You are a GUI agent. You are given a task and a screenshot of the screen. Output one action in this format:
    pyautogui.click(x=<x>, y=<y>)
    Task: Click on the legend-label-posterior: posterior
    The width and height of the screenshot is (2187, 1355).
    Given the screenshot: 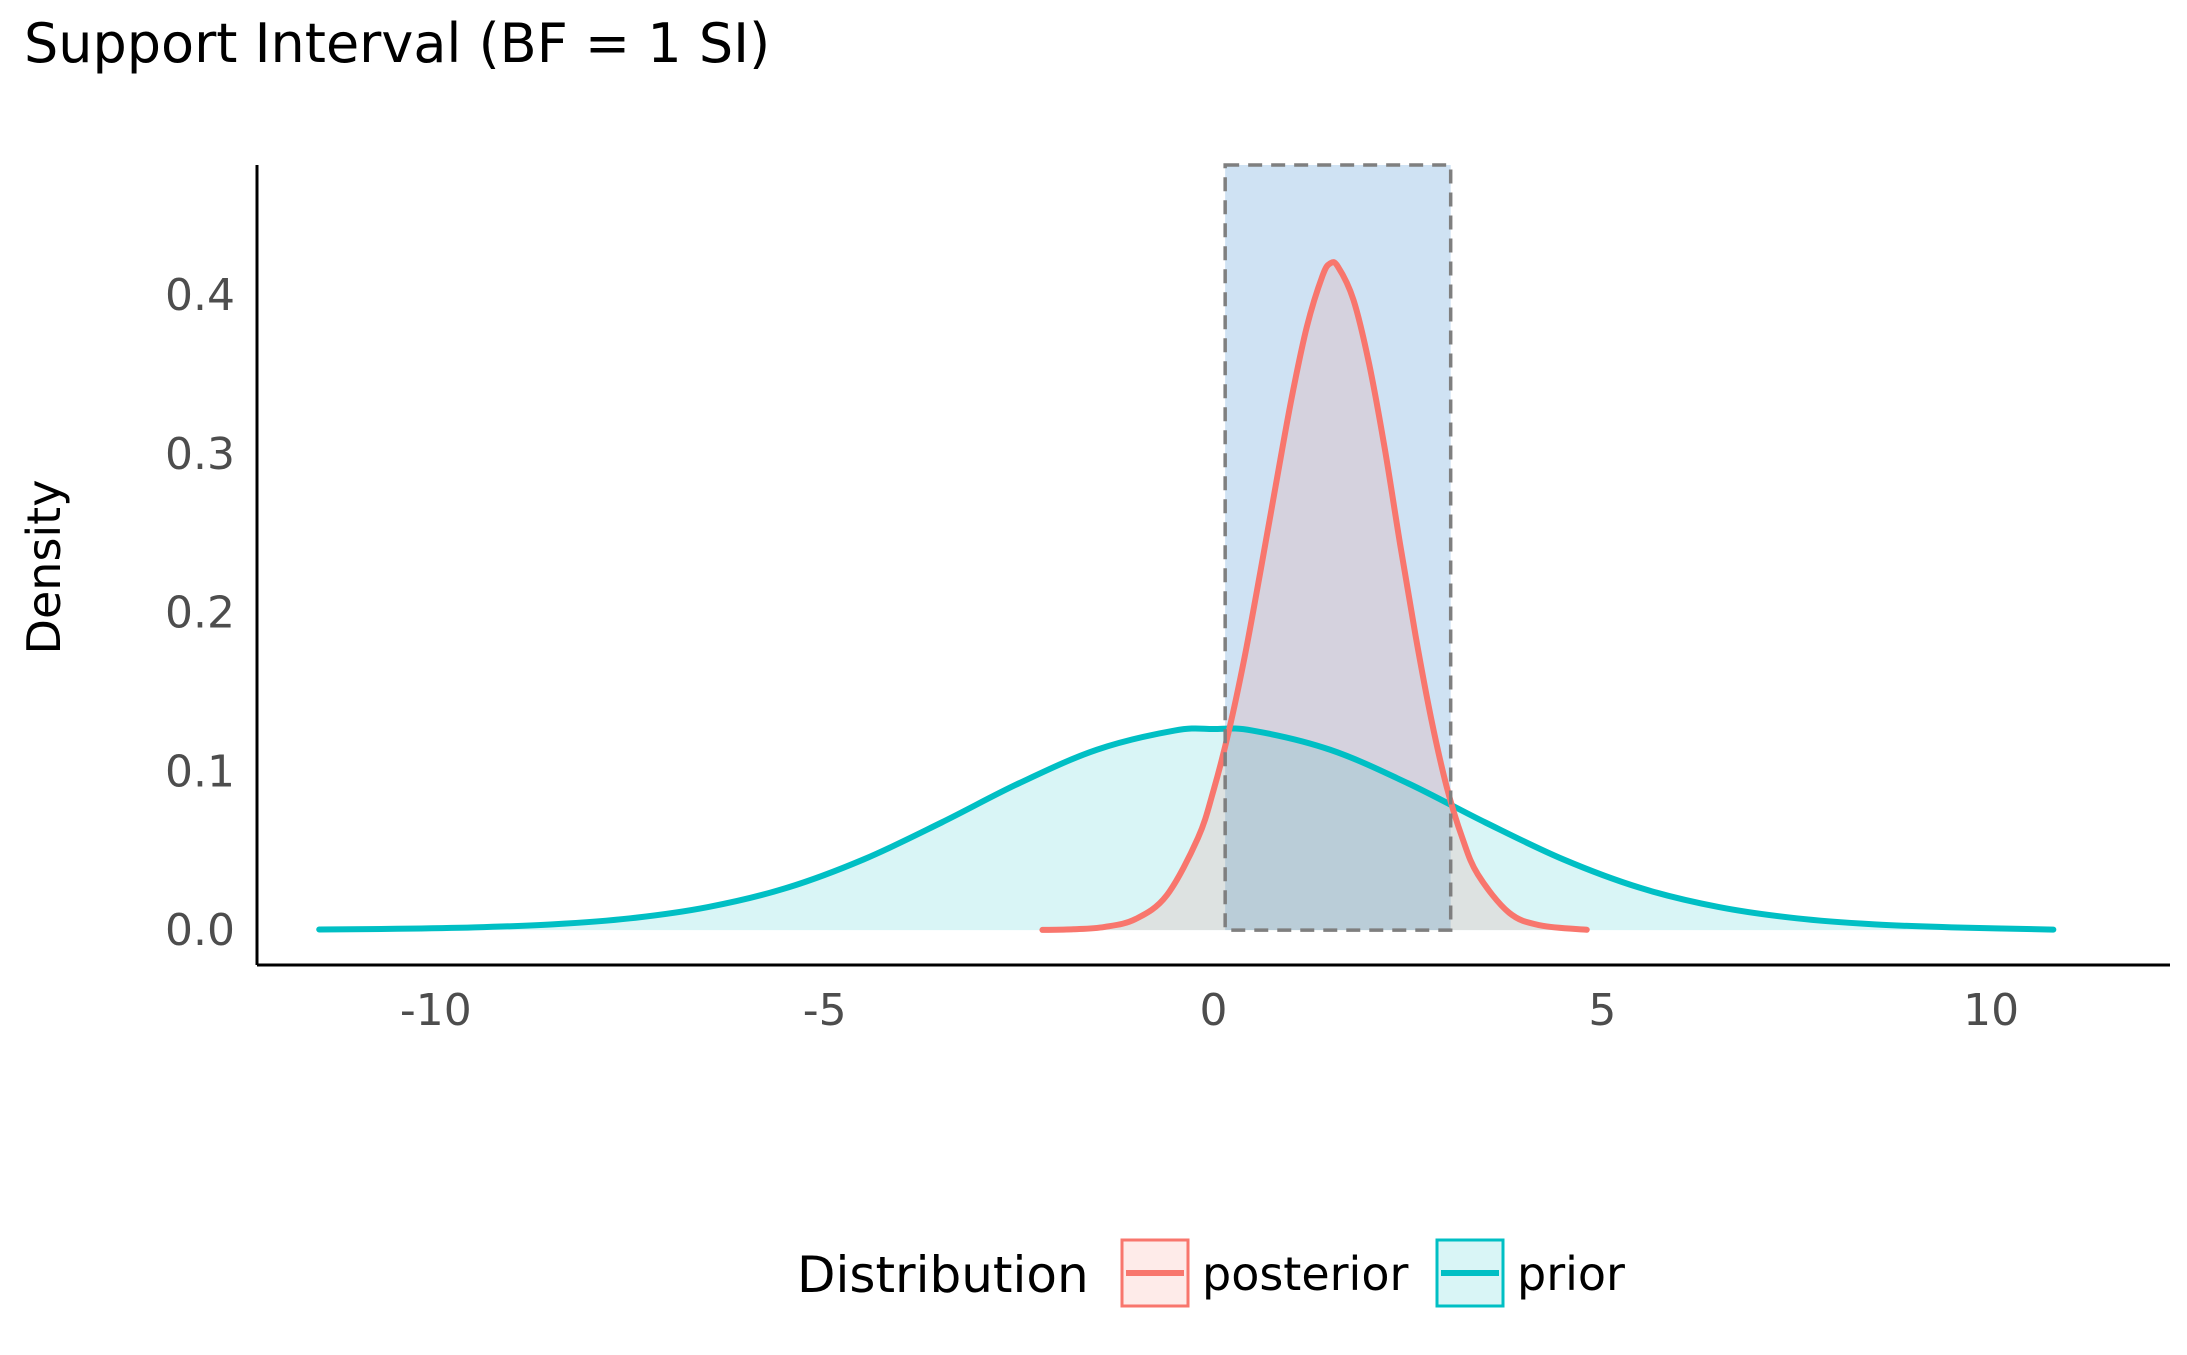 What is the action you would take?
    pyautogui.click(x=1305, y=1274)
    